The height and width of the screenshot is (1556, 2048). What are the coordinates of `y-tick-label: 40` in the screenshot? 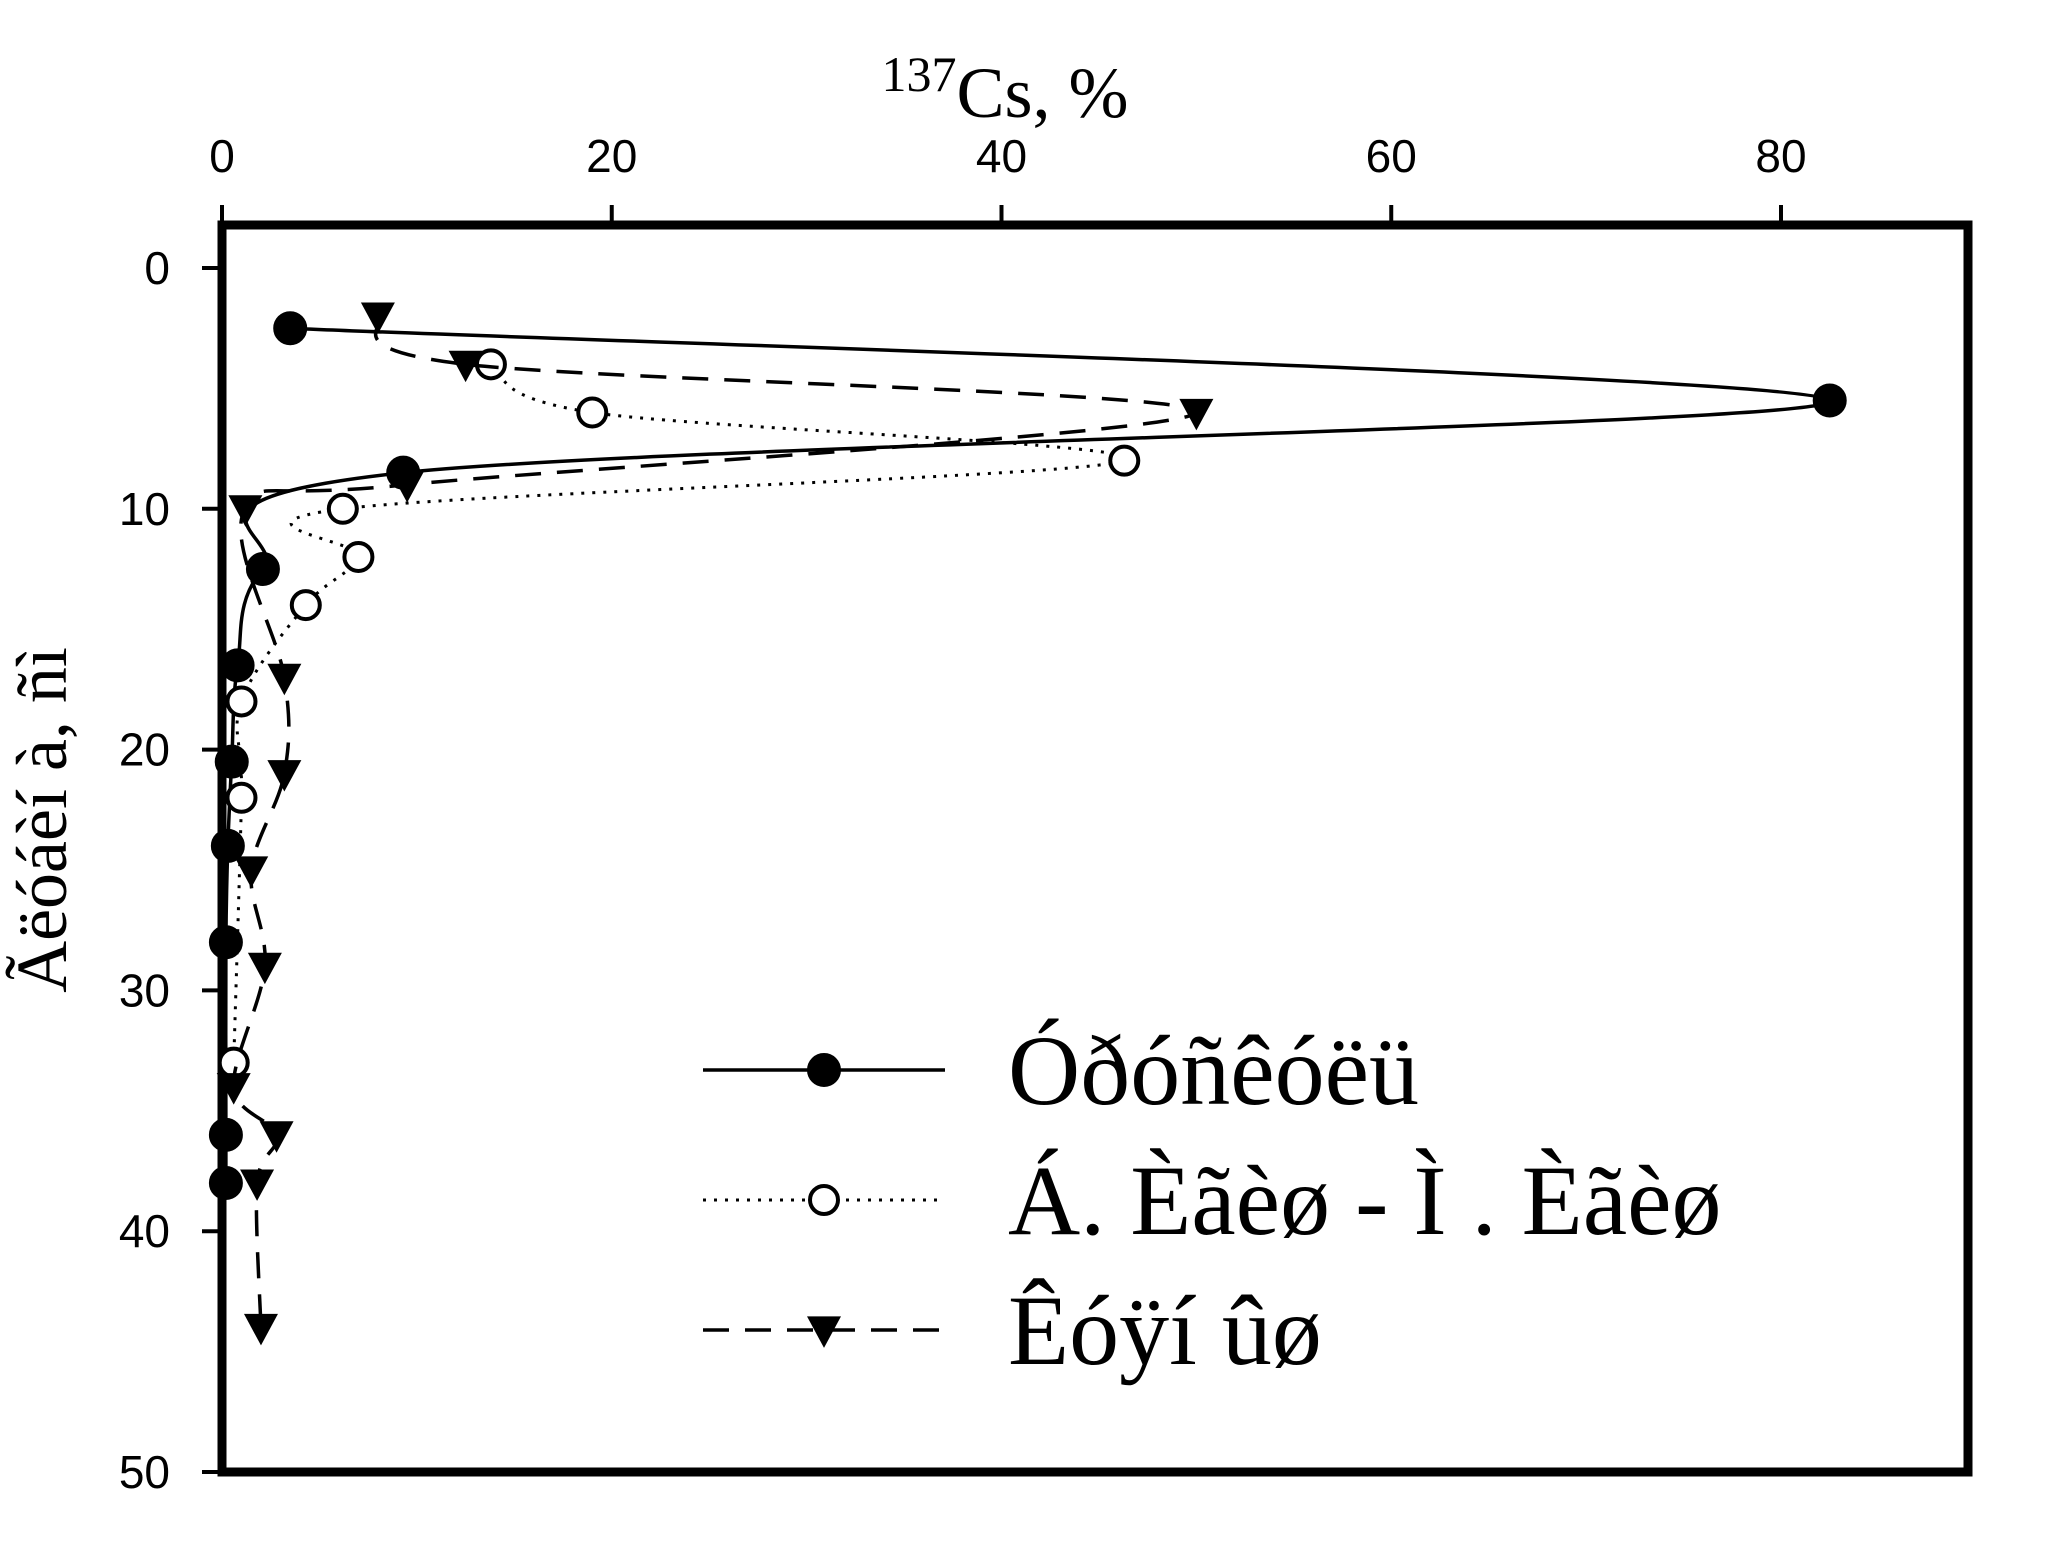 It's located at (144, 1231).